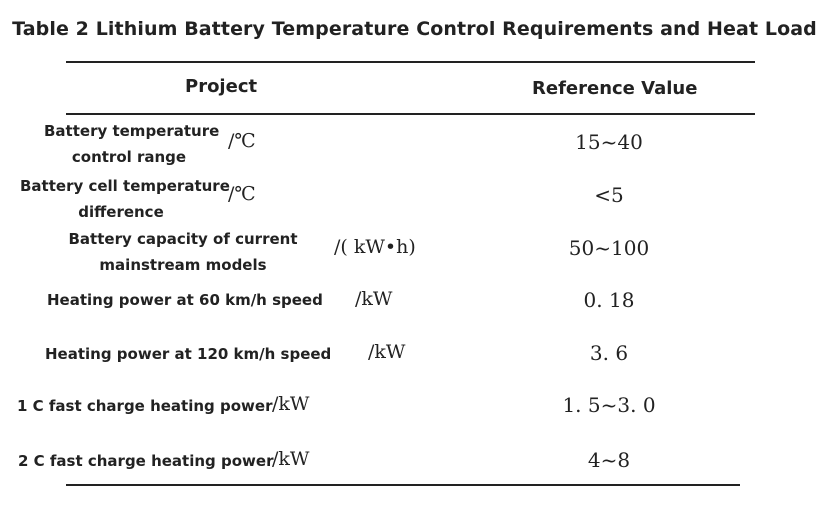 This screenshot has height=521, width=829. Describe the element at coordinates (609, 248) in the screenshot. I see `row-value: 50~100` at that location.